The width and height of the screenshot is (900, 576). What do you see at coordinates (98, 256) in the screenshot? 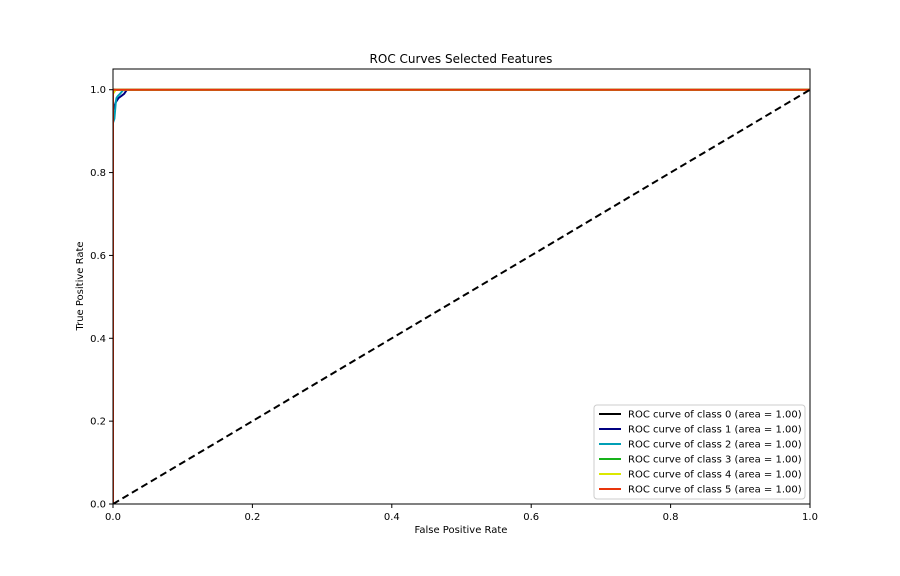
I see `y-tick-label: 0.6` at bounding box center [98, 256].